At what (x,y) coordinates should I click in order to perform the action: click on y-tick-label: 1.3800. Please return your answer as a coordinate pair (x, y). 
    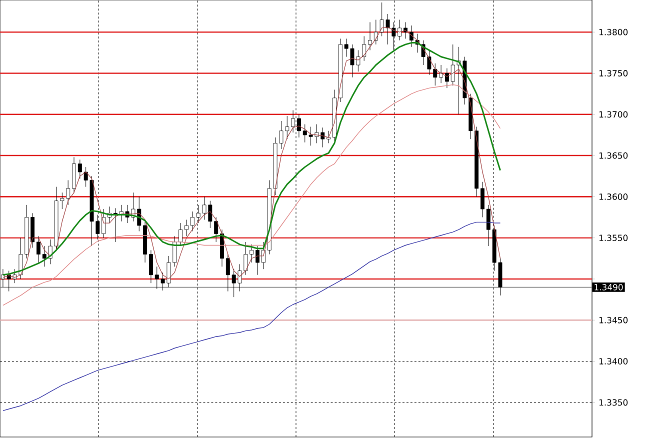
    Looking at the image, I should click on (613, 32).